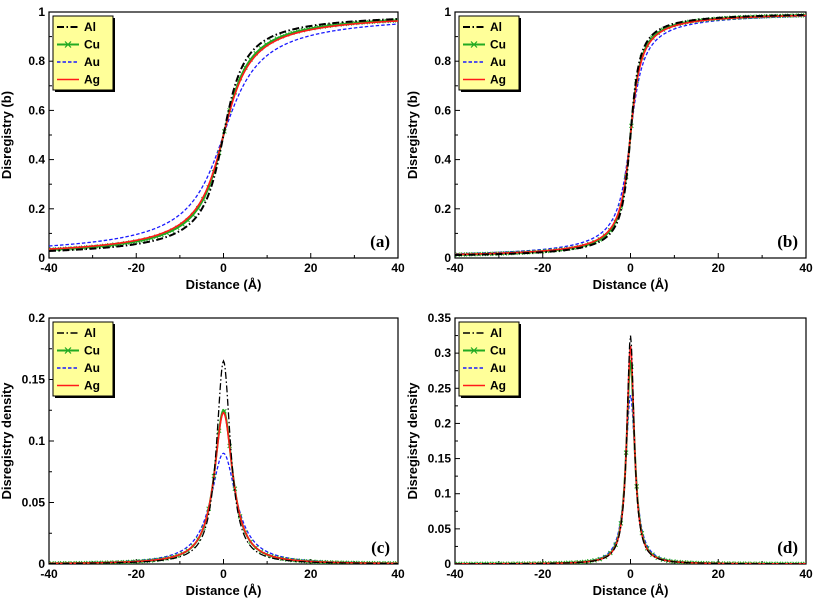 This screenshot has height=615, width=817. What do you see at coordinates (440, 388) in the screenshot?
I see `y-tick-label: 0.25` at bounding box center [440, 388].